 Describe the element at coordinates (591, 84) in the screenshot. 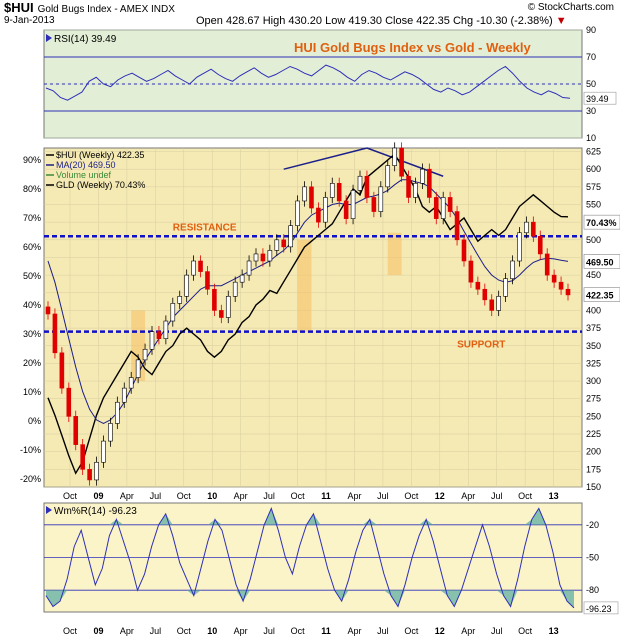

I see `rsi-tick-label: 50` at that location.